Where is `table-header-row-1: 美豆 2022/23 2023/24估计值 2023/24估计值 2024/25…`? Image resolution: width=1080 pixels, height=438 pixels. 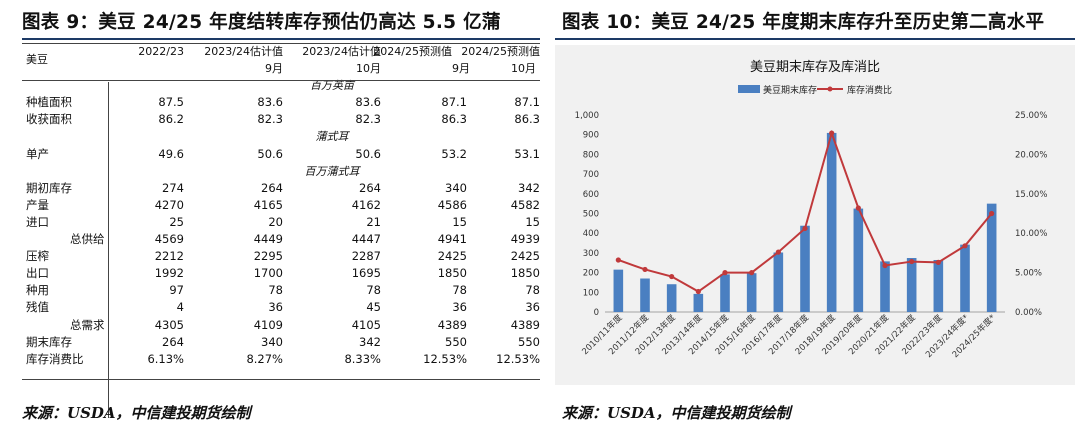
table-header-row-1: 美豆 2022/23 2023/24估计值 2023/24估计值 2024/25… is located at coordinates (281, 54).